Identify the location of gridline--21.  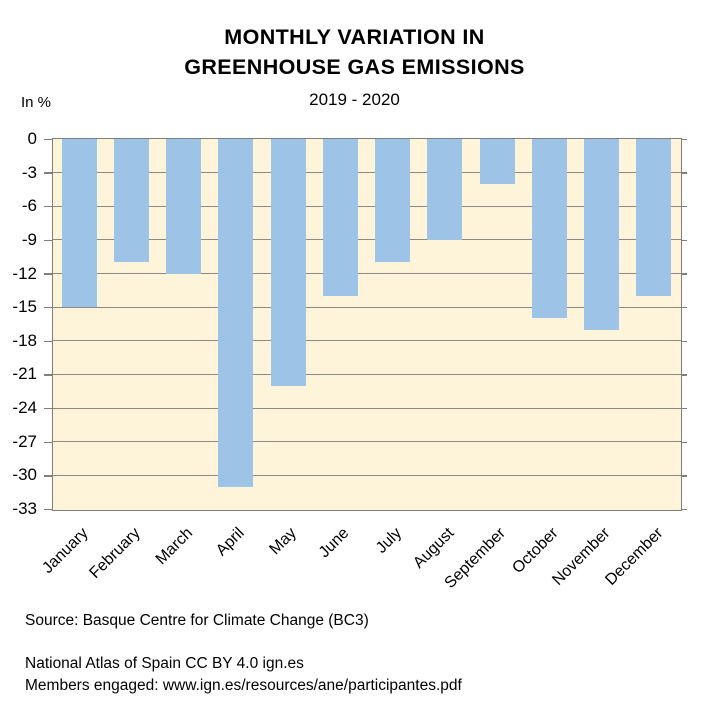
(367, 374).